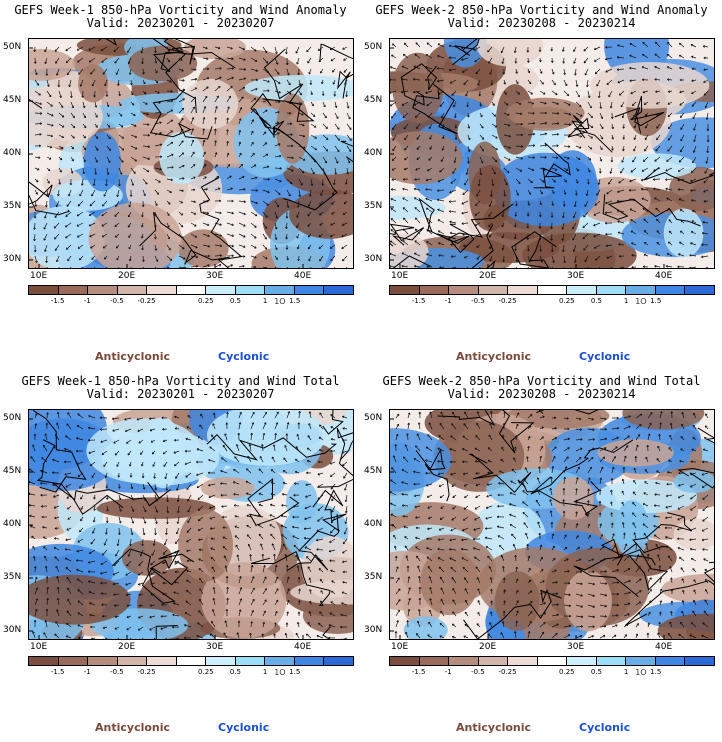 Image resolution: width=722 pixels, height=742 pixels. What do you see at coordinates (432, 475) in the screenshot?
I see `coastline` at bounding box center [432, 475].